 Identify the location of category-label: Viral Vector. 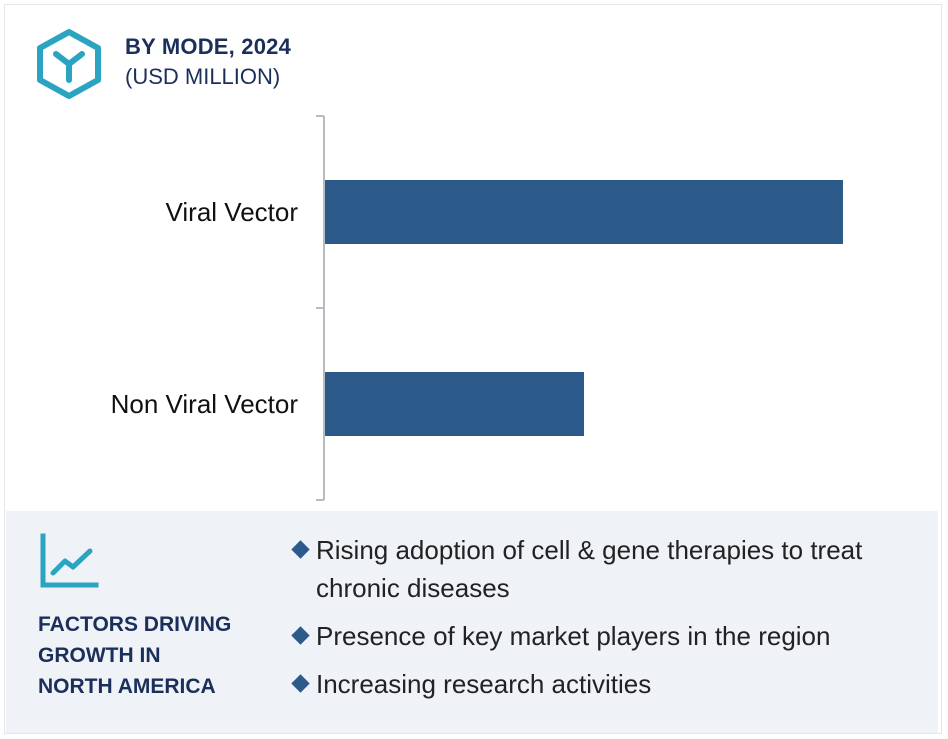
(232, 212).